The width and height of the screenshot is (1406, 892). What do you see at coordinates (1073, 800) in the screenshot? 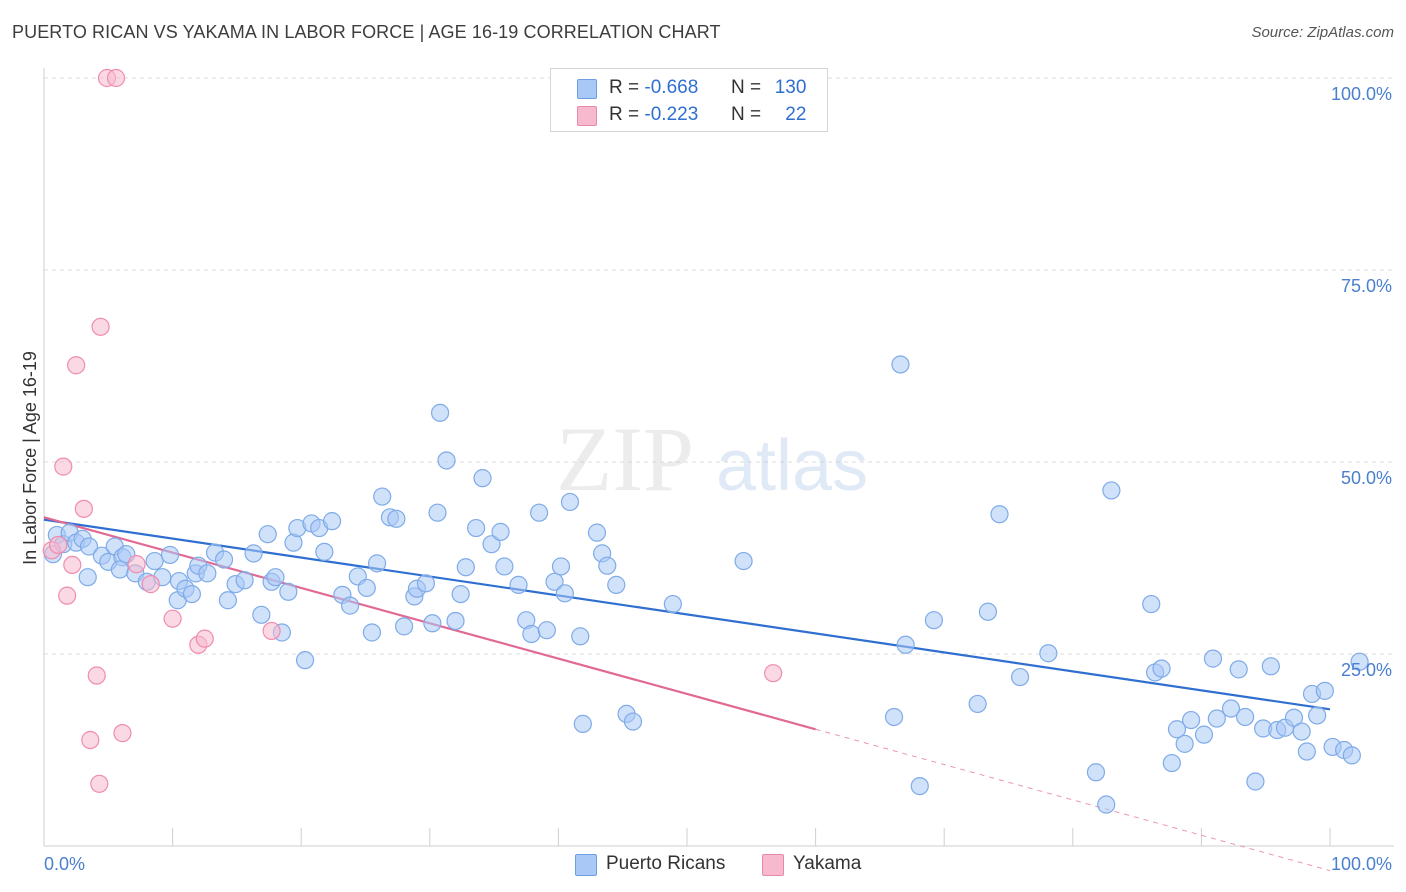
I see `trend-line-dashed-yakama` at bounding box center [1073, 800].